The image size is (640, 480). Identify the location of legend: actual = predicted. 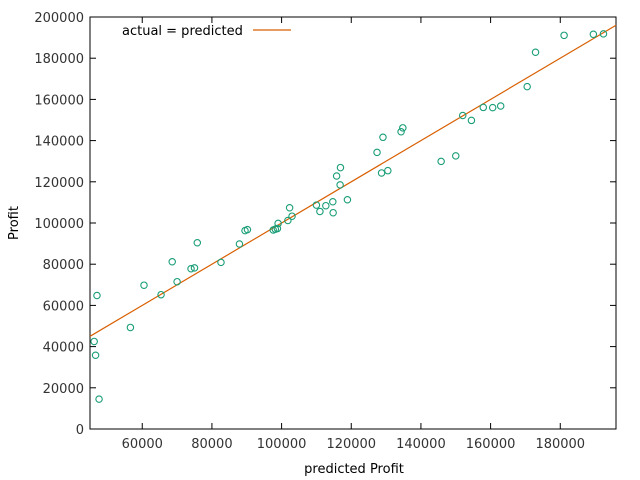
(206, 31).